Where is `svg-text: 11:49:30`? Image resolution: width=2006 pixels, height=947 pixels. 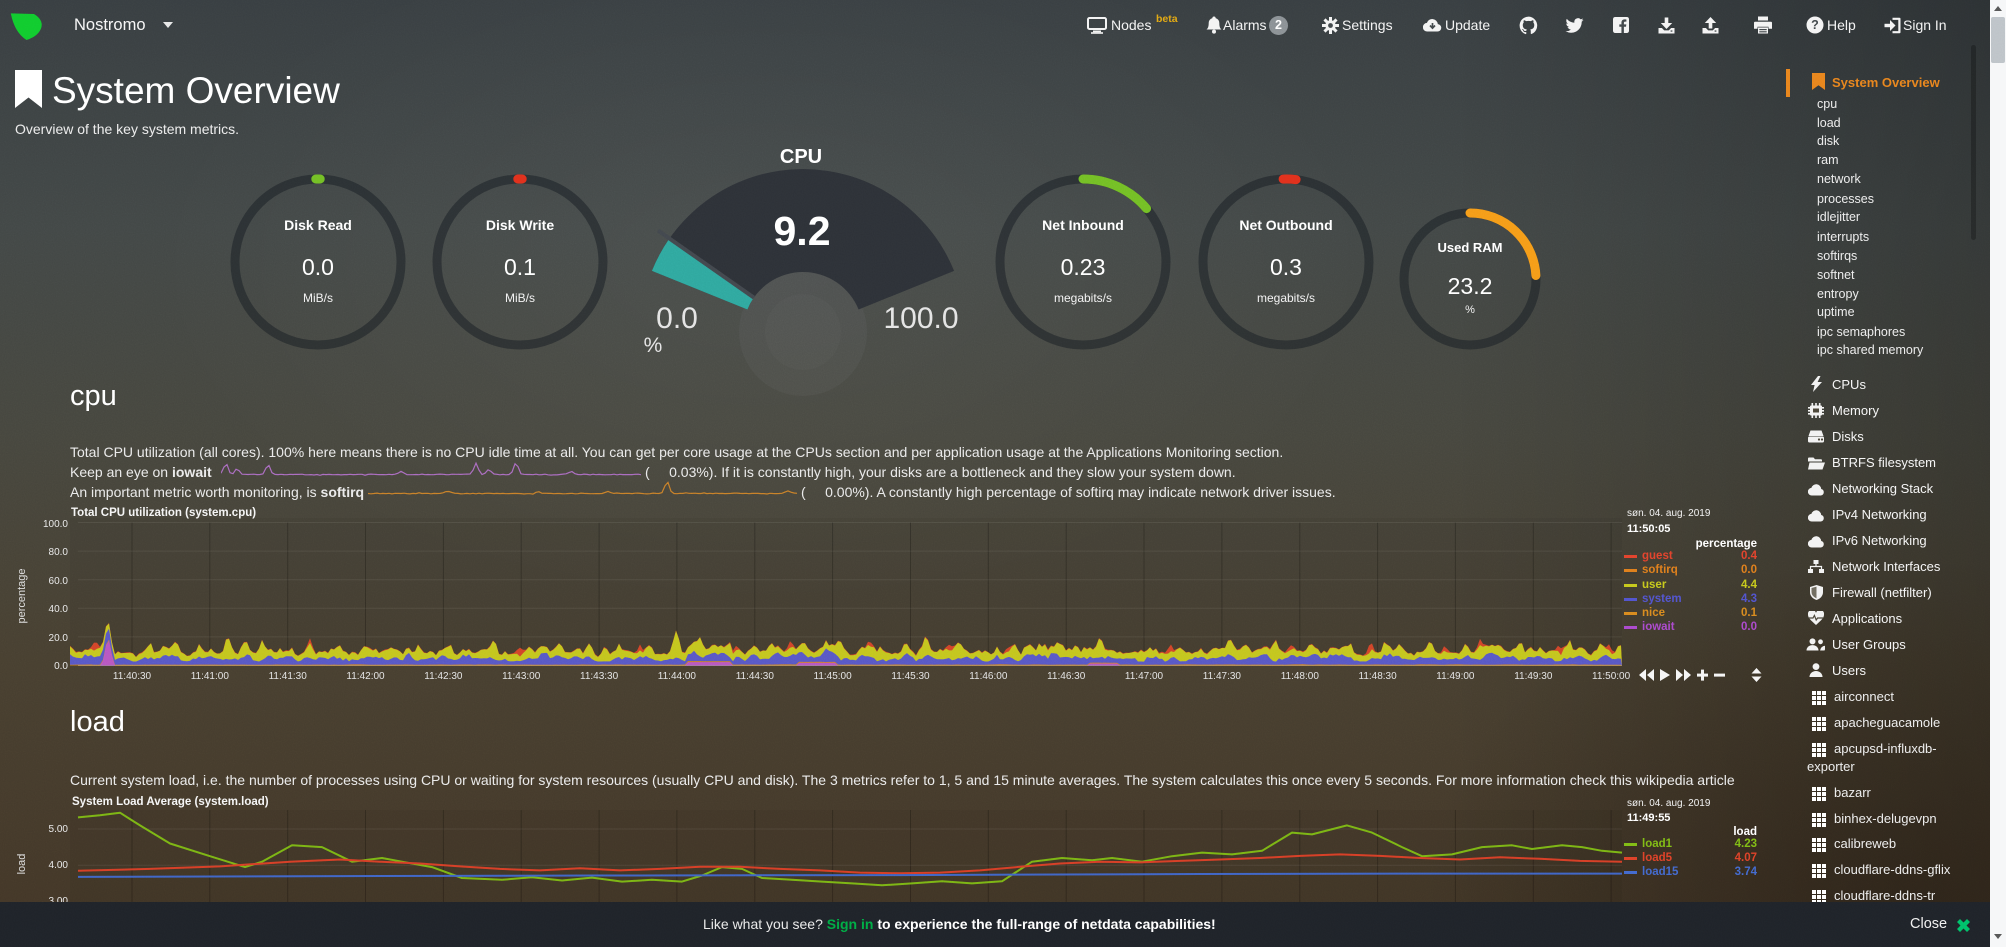 svg-text: 11:49:30 is located at coordinates (1533, 676).